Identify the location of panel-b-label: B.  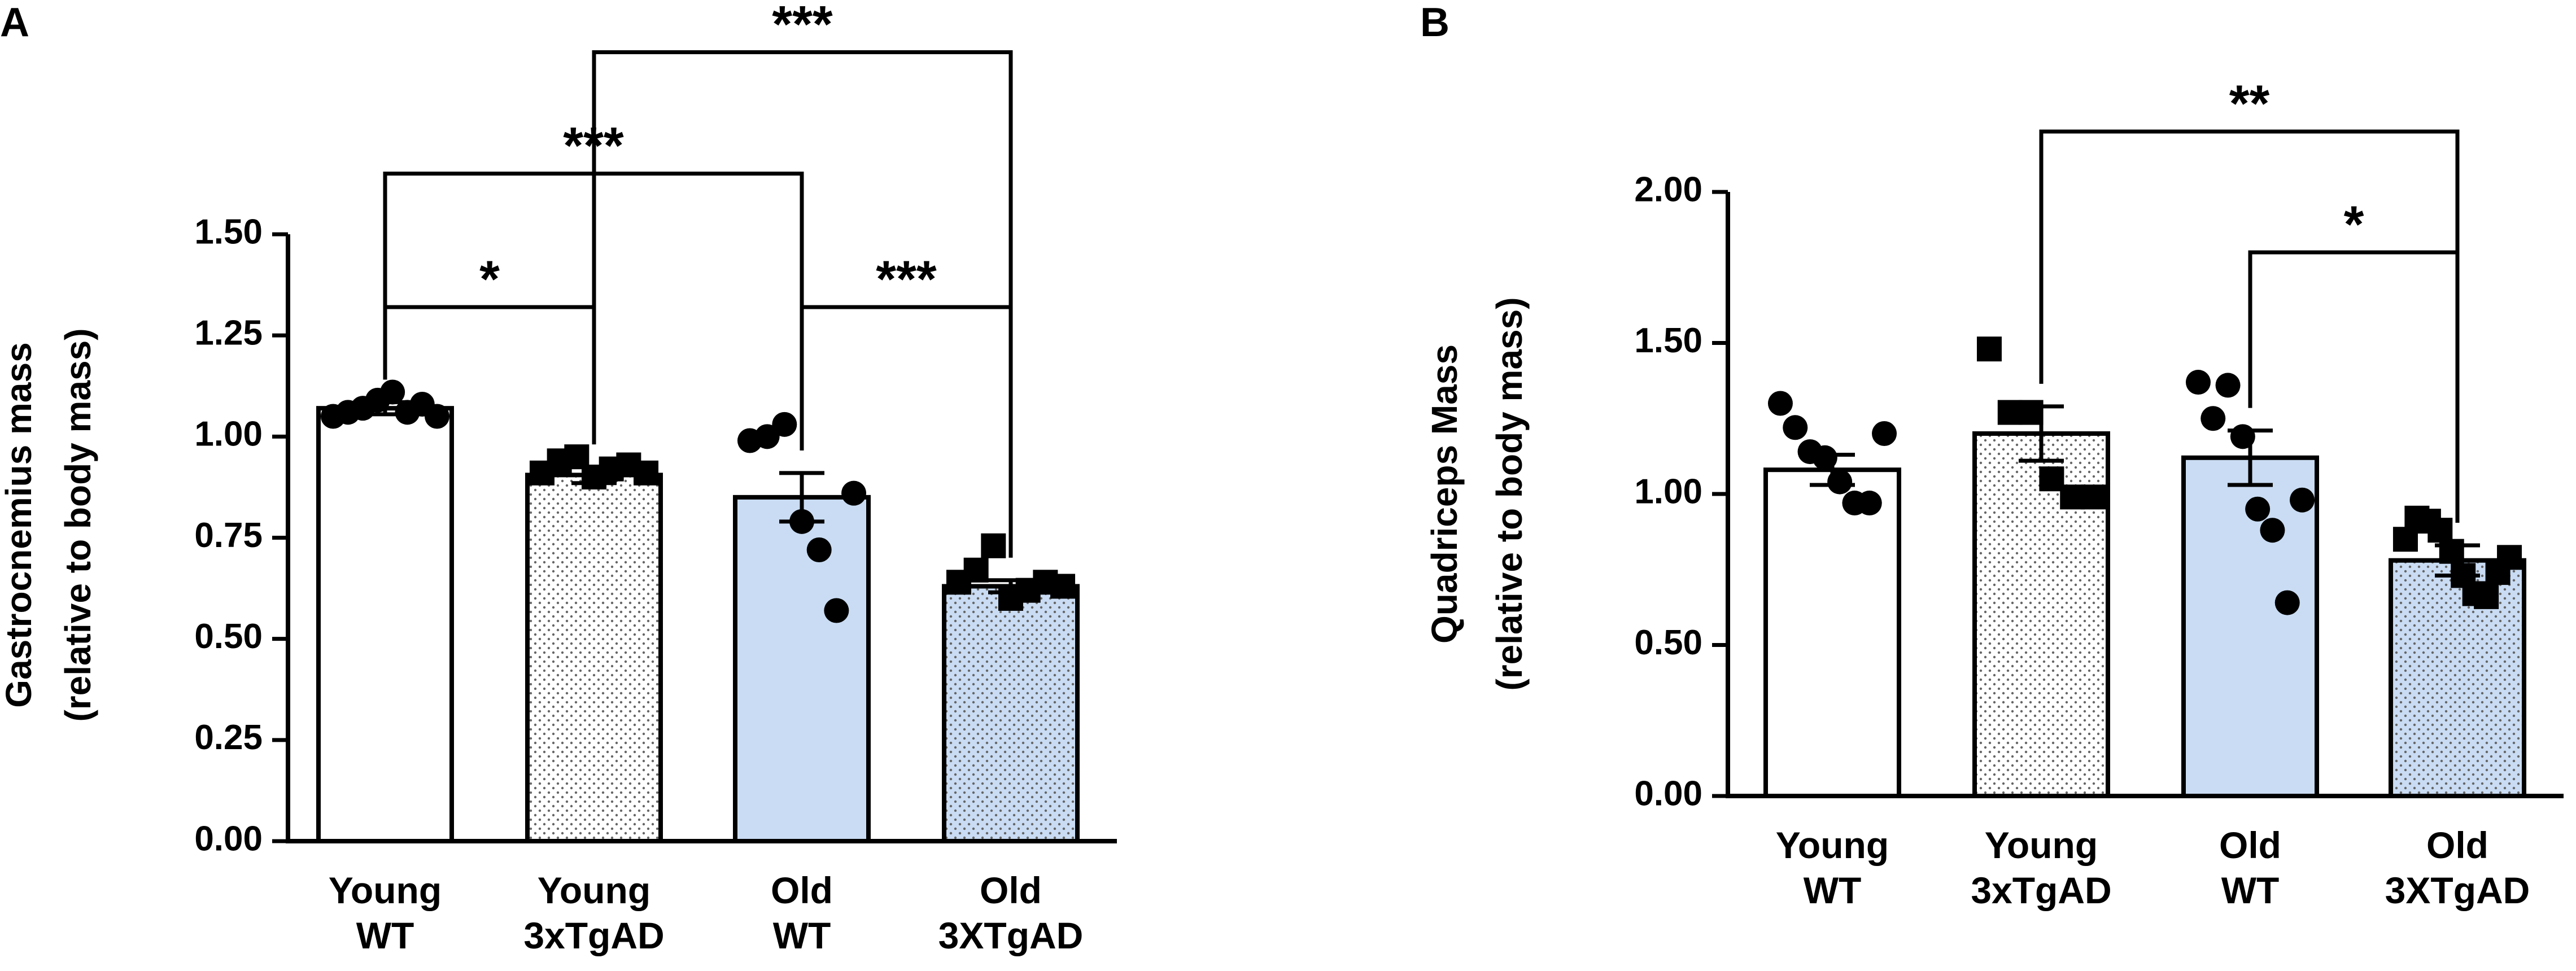
(1435, 22).